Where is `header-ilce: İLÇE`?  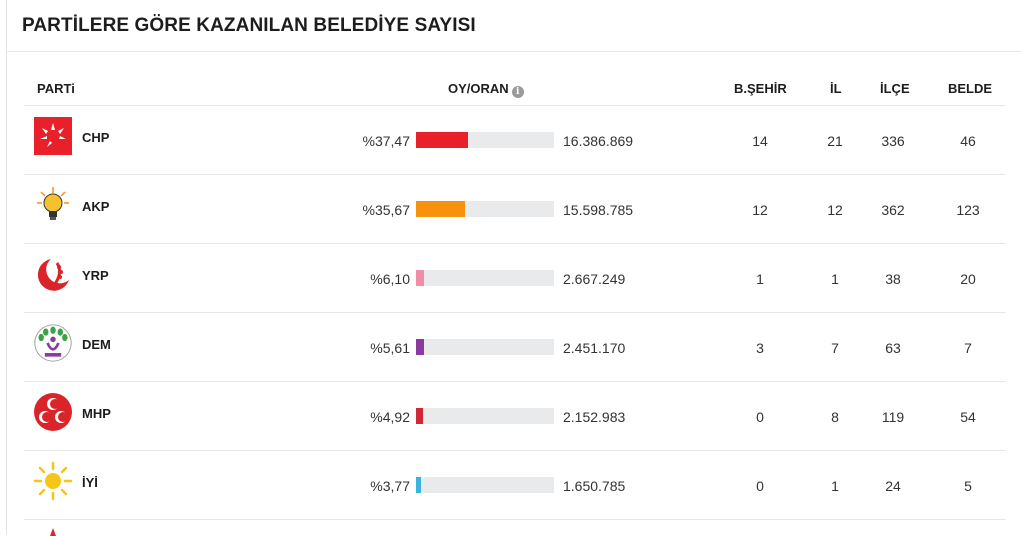
header-ilce: İLÇE is located at coordinates (895, 88).